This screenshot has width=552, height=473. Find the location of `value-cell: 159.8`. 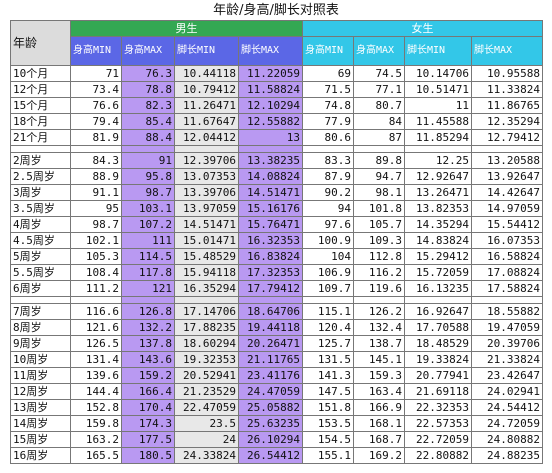

value-cell: 159.8 is located at coordinates (96, 423).